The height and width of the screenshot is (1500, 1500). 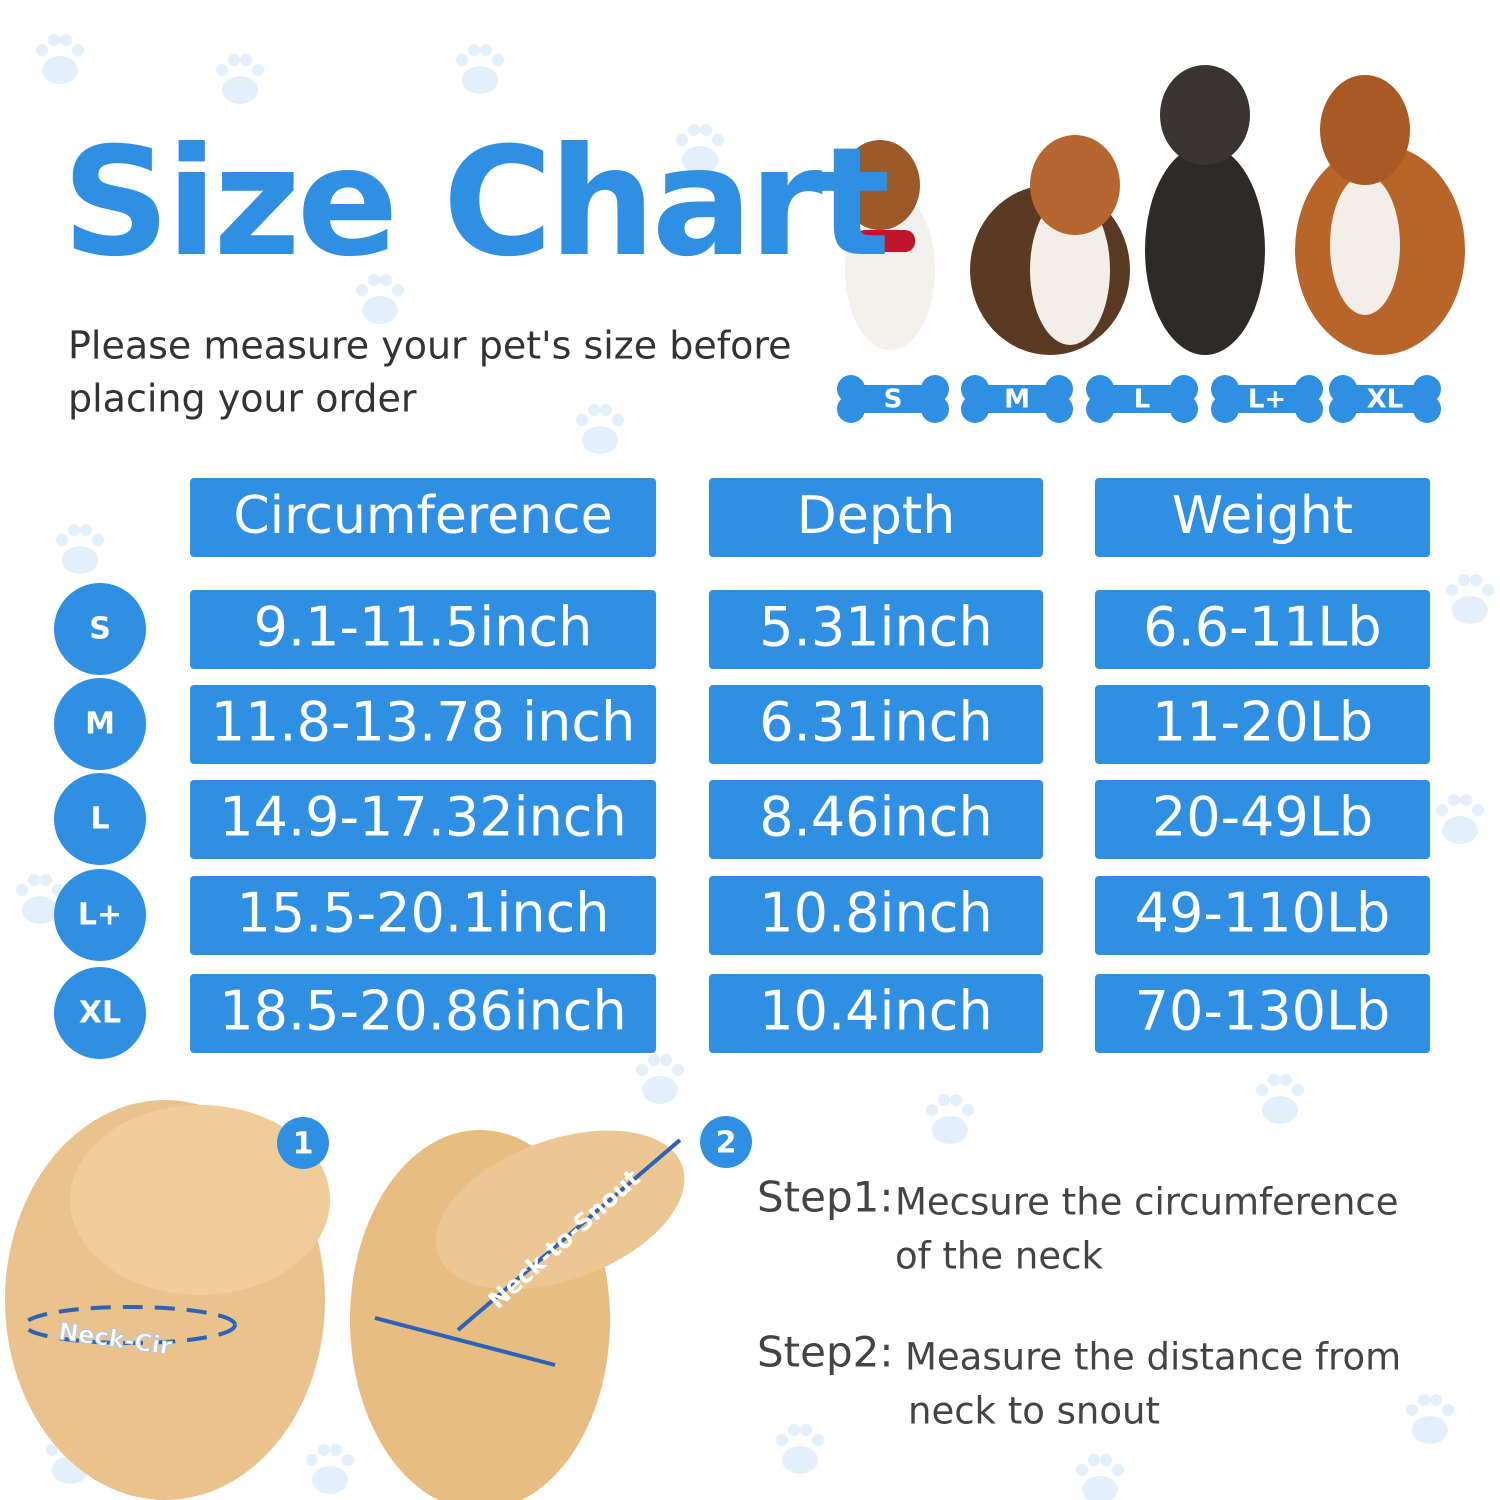 I want to click on size-label: S, so click(x=893, y=400).